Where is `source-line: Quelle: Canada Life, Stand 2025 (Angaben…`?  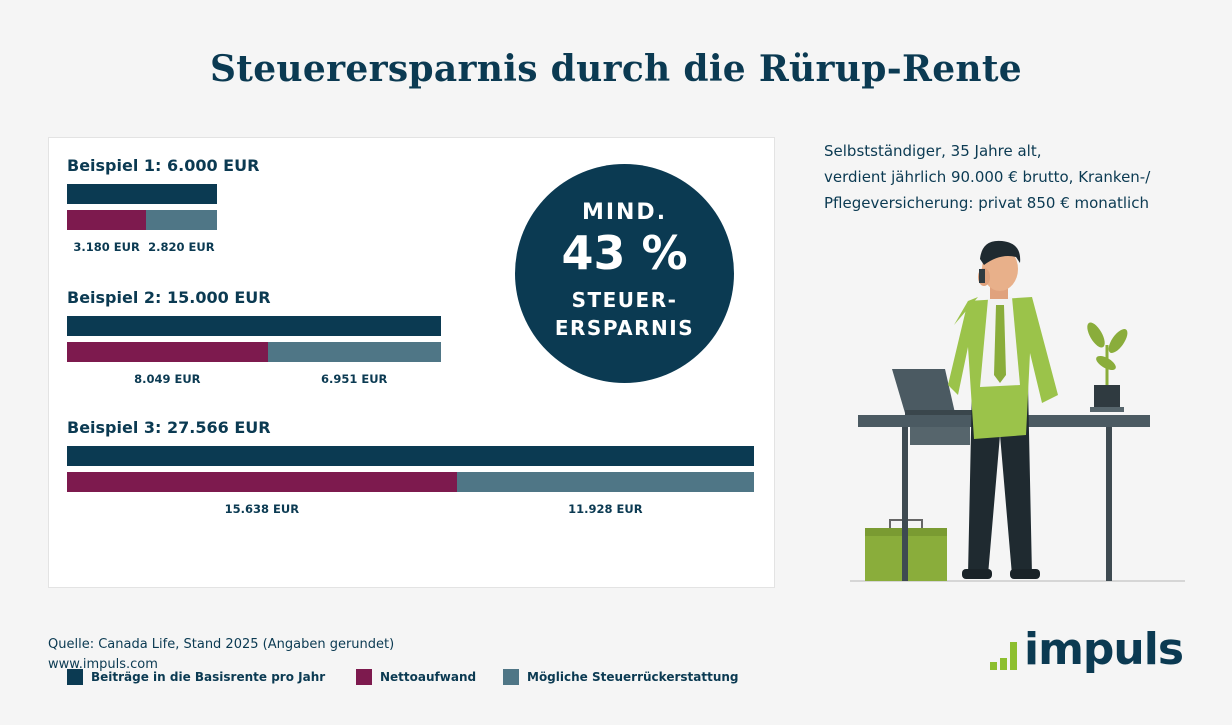
source-line: Quelle: Canada Life, Stand 2025 (Angaben… is located at coordinates (221, 644).